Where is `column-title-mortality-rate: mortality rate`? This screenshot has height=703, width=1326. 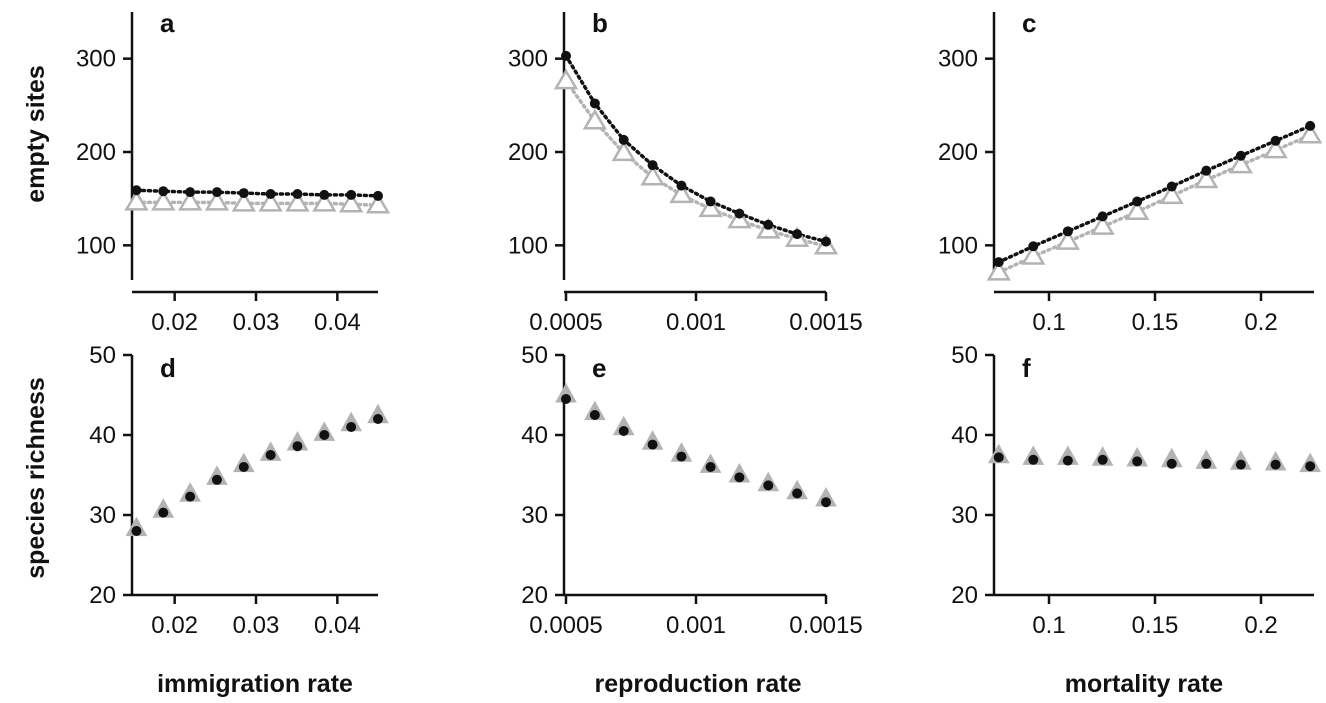 column-title-mortality-rate: mortality rate is located at coordinates (1144, 684).